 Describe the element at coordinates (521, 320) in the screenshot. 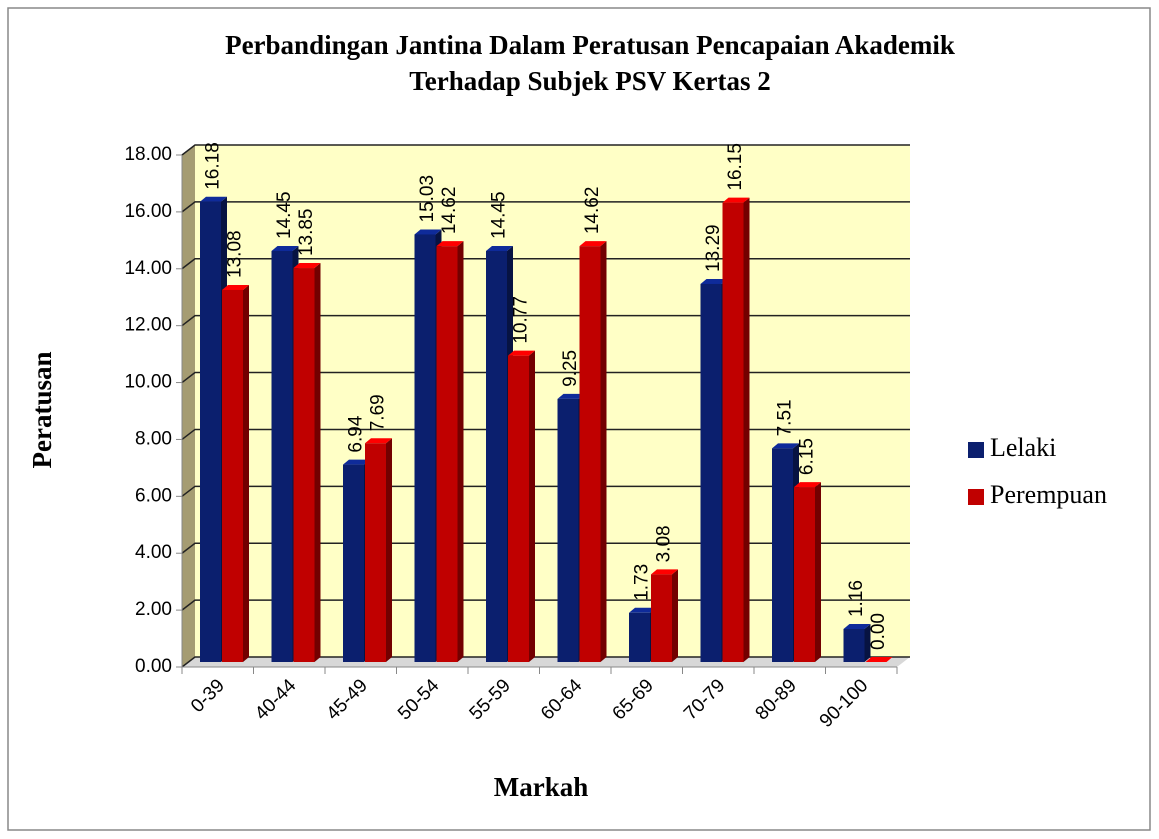

I see `data-label: 10.77` at that location.